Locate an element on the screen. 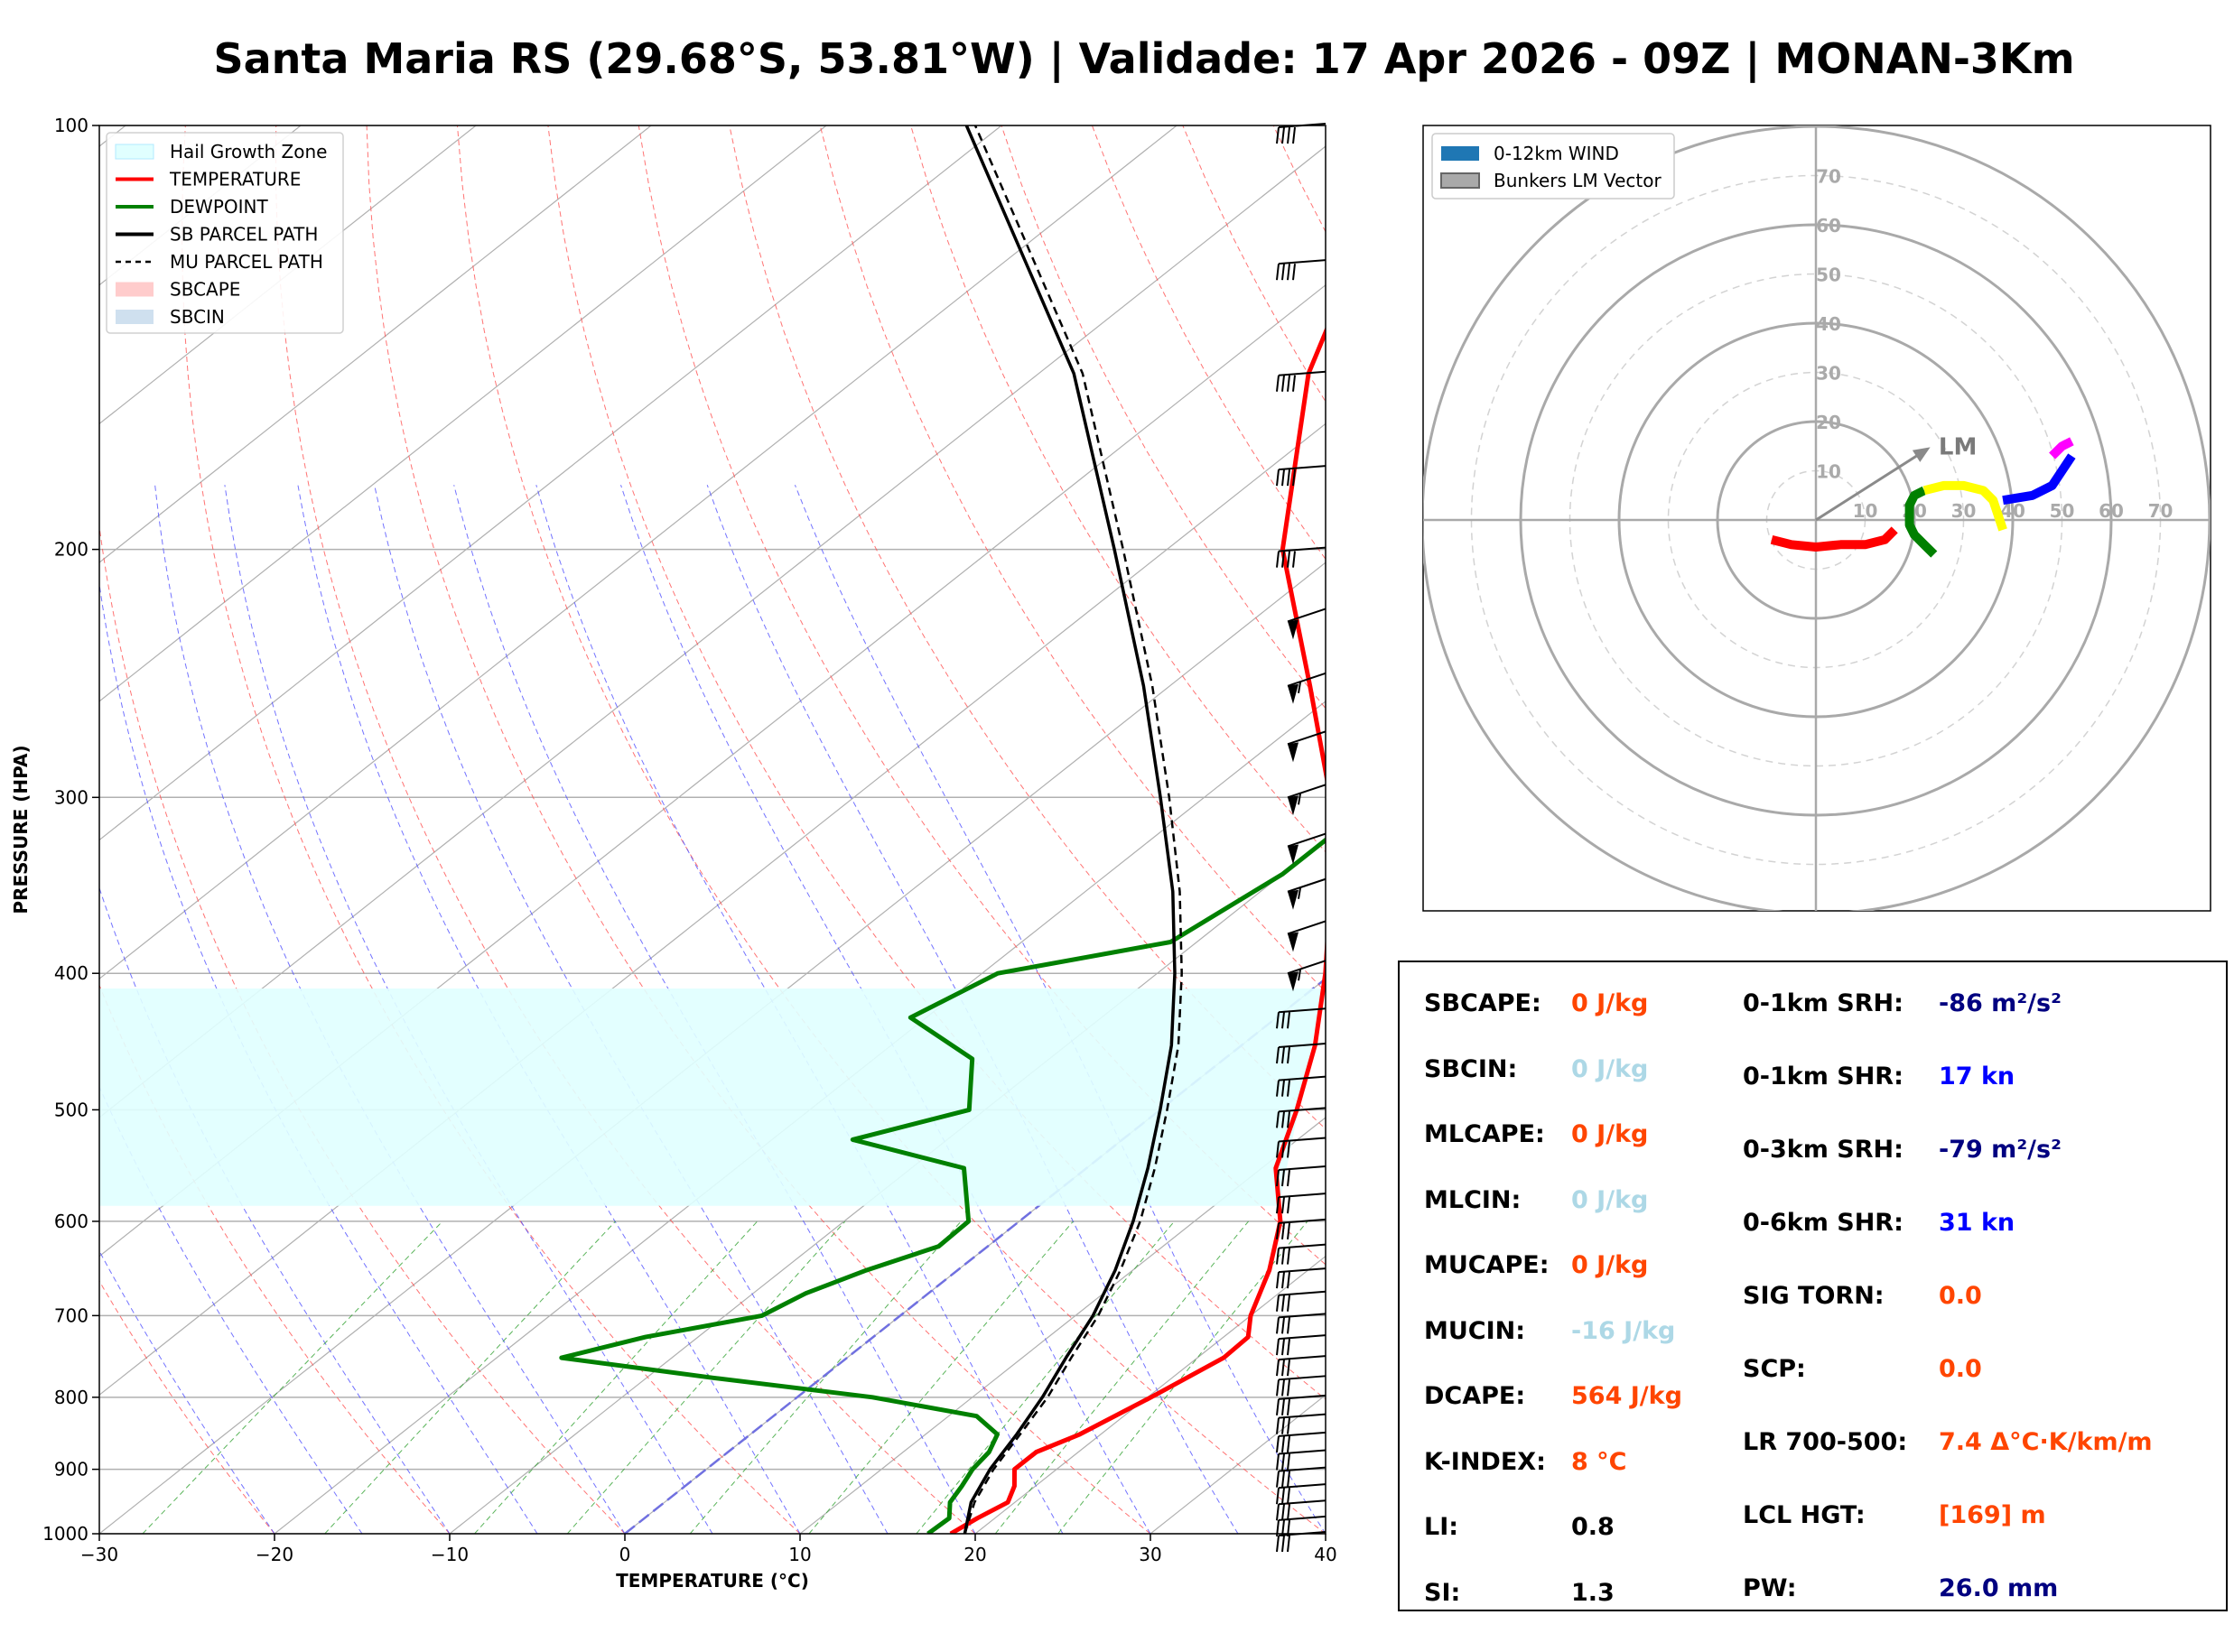 Image resolution: width=2234 pixels, height=1652 pixels. index-value: 31 kn is located at coordinates (1977, 1223).